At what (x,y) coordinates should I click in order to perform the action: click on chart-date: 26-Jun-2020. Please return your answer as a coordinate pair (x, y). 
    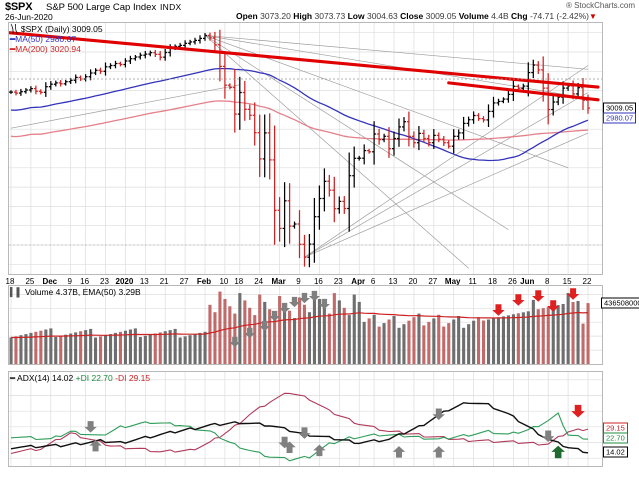
    Looking at the image, I should click on (29, 17).